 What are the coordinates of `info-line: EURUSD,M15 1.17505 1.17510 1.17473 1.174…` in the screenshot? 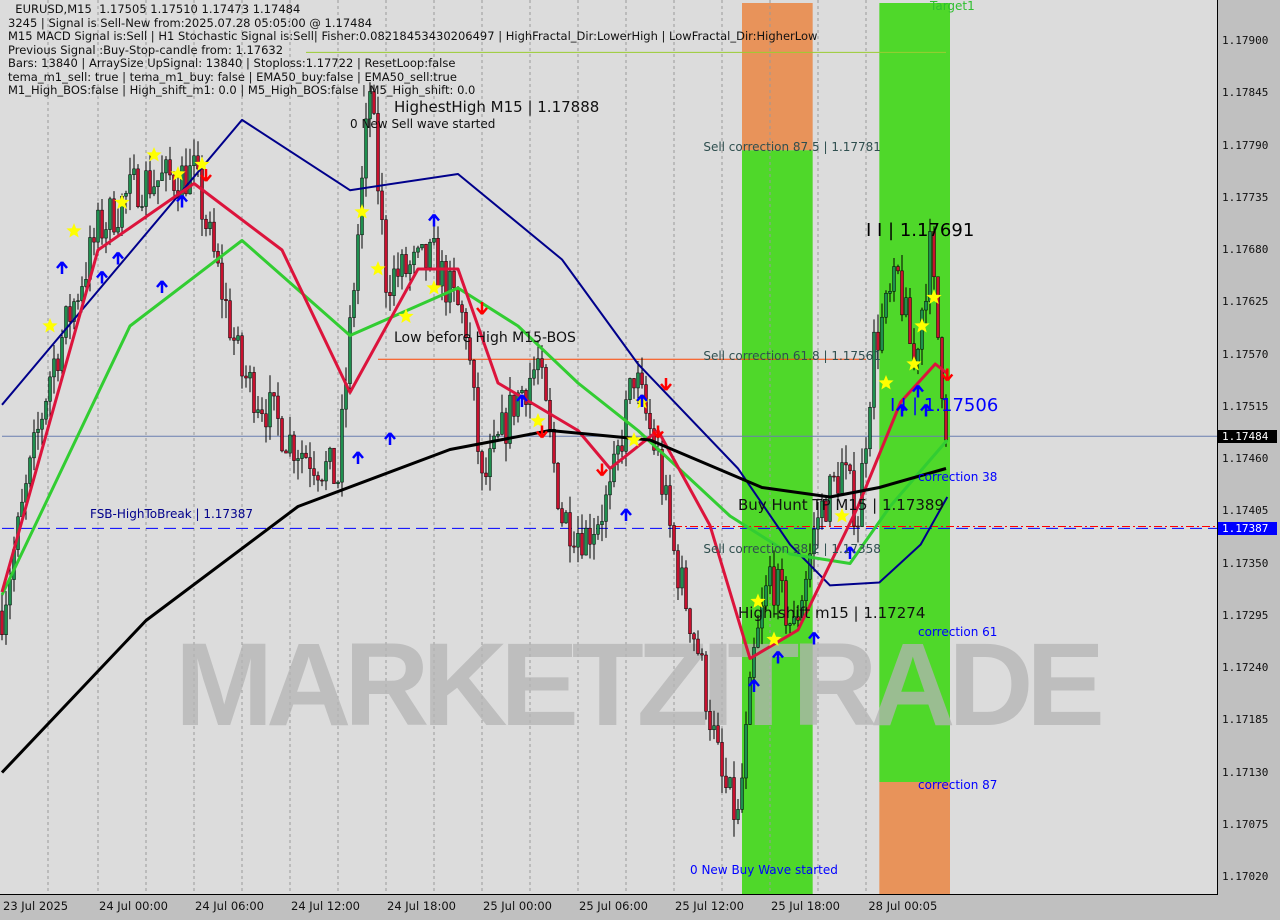 It's located at (412, 9).